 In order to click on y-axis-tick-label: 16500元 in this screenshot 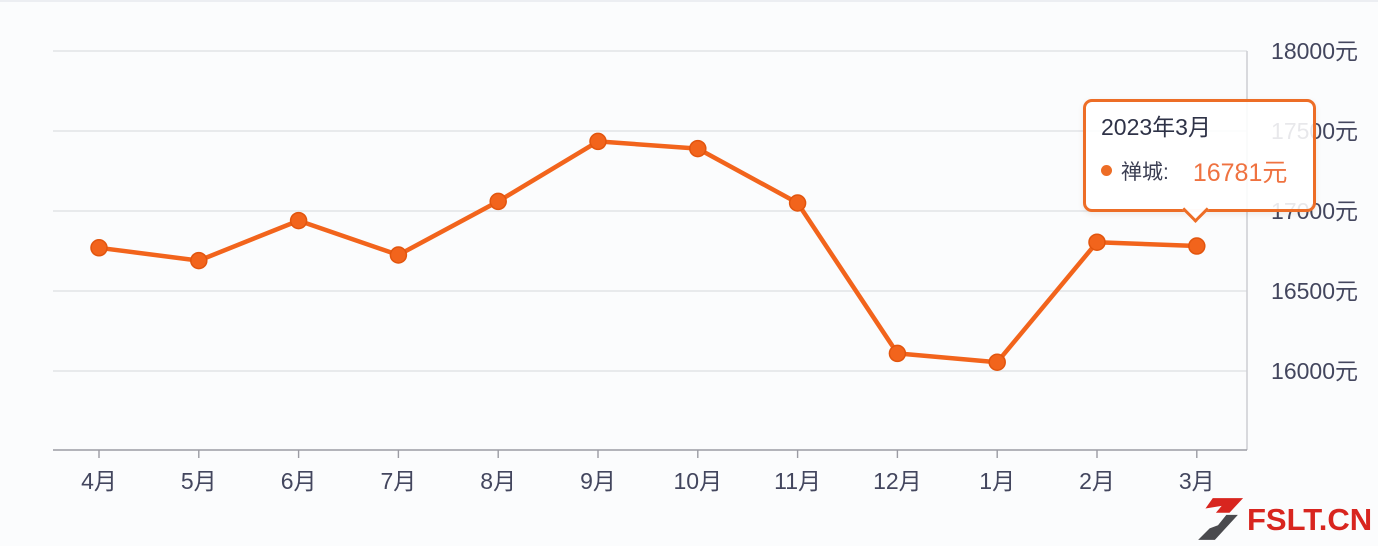, I will do `click(1314, 291)`.